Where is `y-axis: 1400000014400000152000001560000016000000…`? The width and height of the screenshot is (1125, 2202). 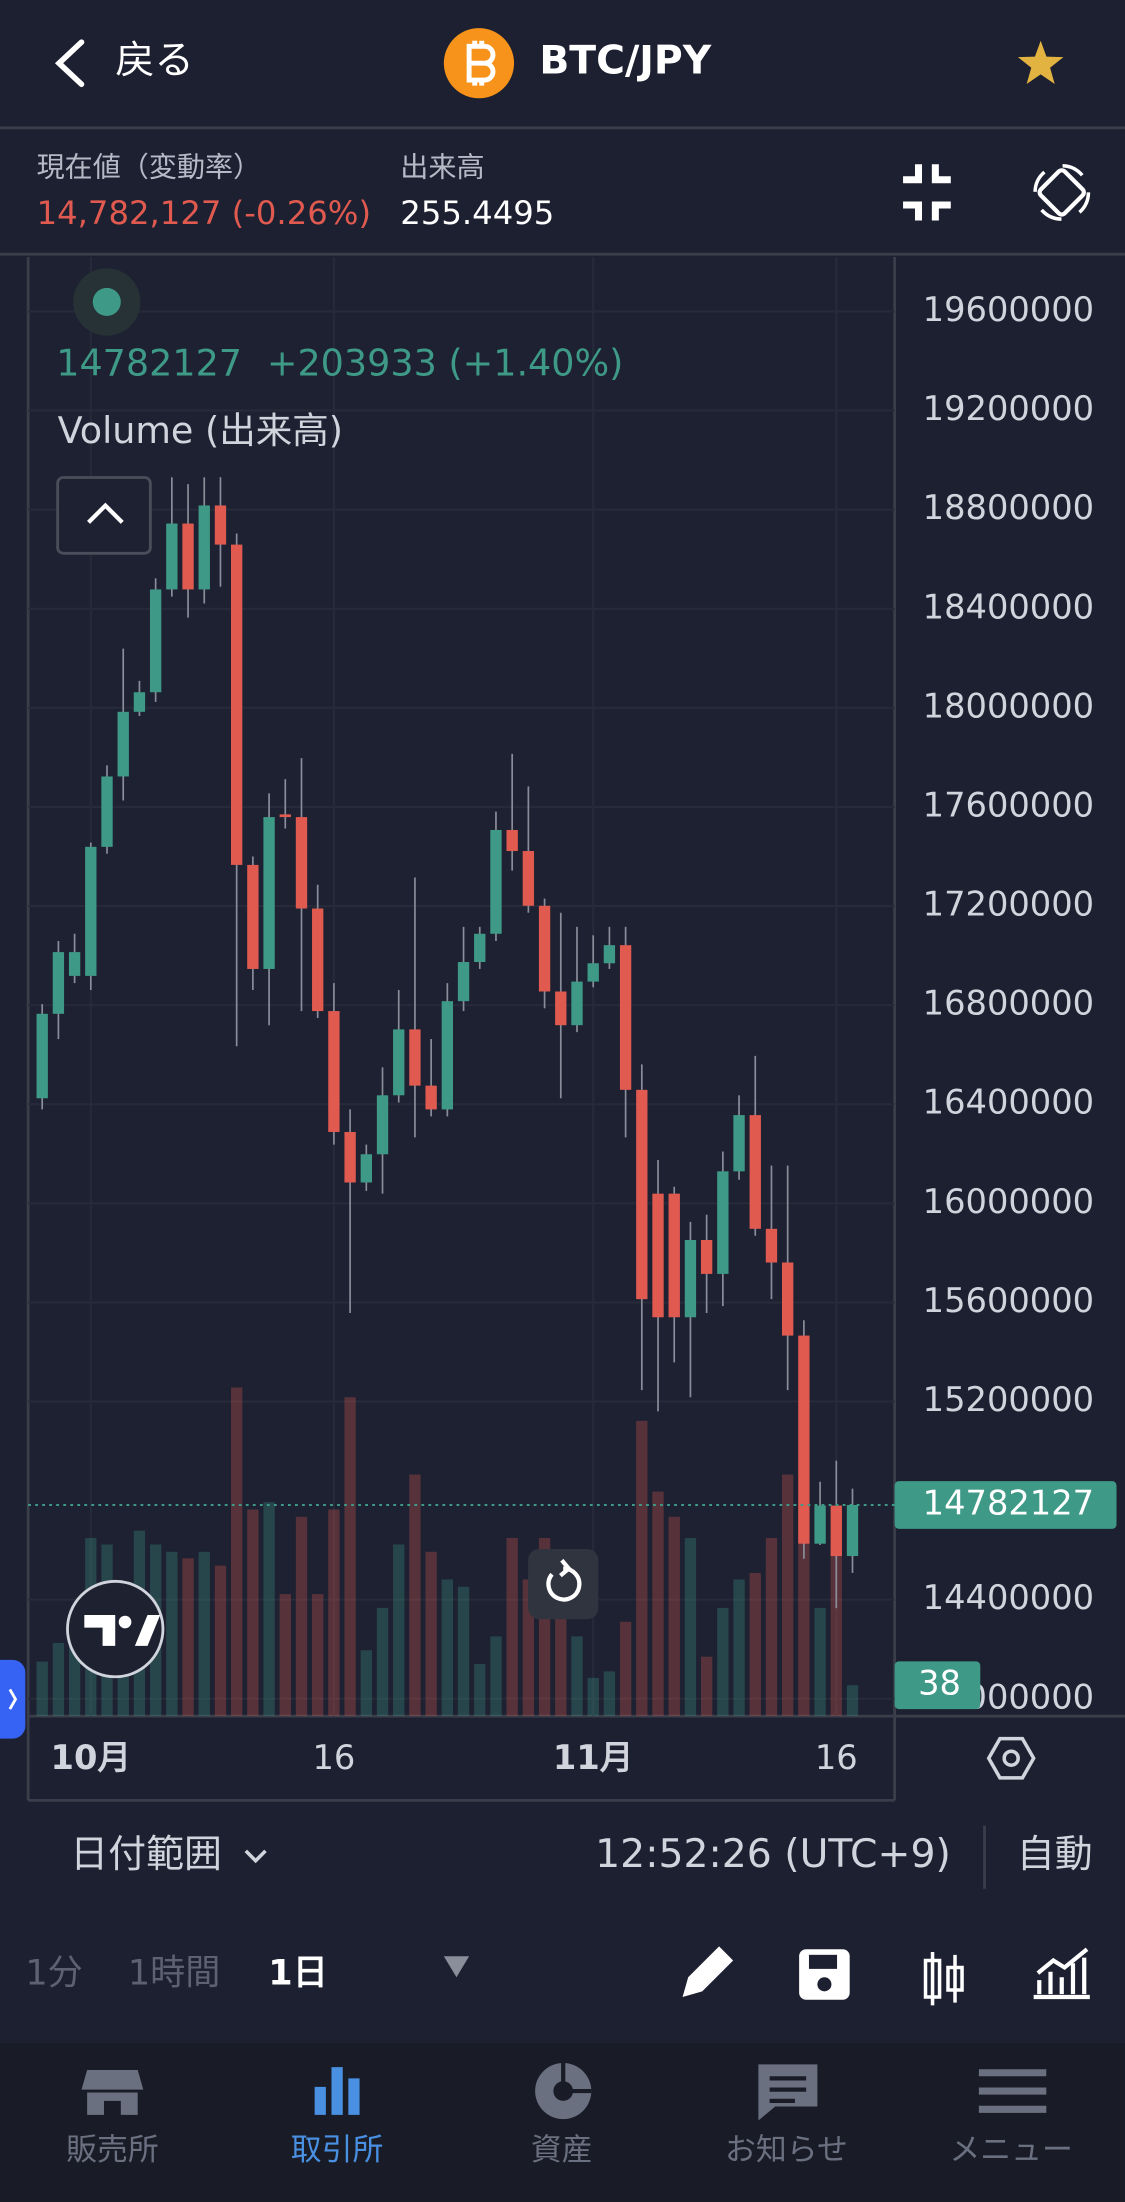
y-axis: 1400000014400000152000001560000016000000… is located at coordinates (1008, 1003).